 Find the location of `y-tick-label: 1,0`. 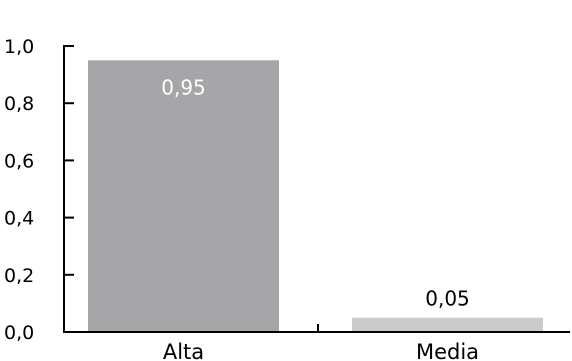

y-tick-label: 1,0 is located at coordinates (19, 47).